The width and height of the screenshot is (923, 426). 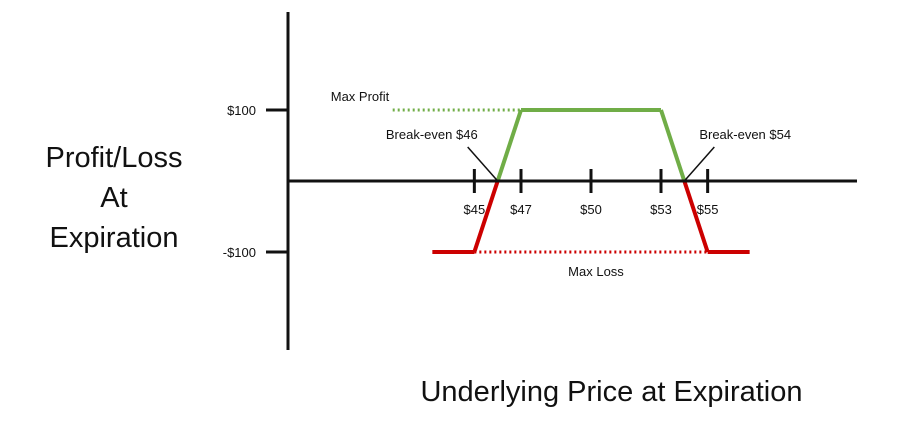 I want to click on y-axis-label-line: Expiration, so click(x=114, y=238).